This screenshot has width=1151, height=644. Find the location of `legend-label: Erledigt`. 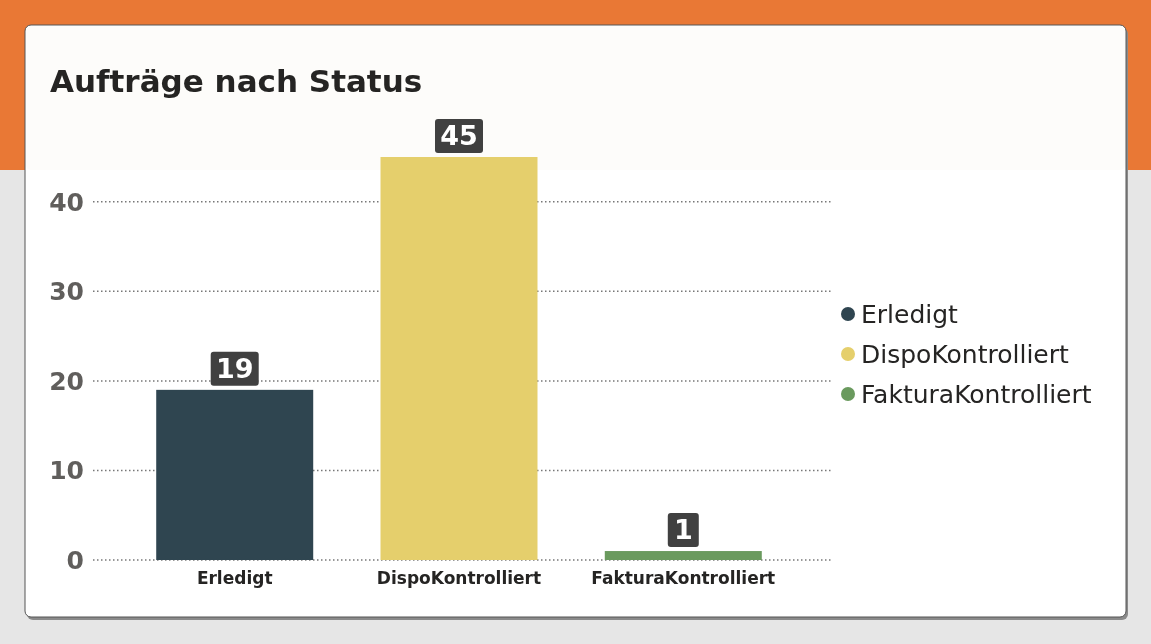

legend-label: Erledigt is located at coordinates (910, 314).